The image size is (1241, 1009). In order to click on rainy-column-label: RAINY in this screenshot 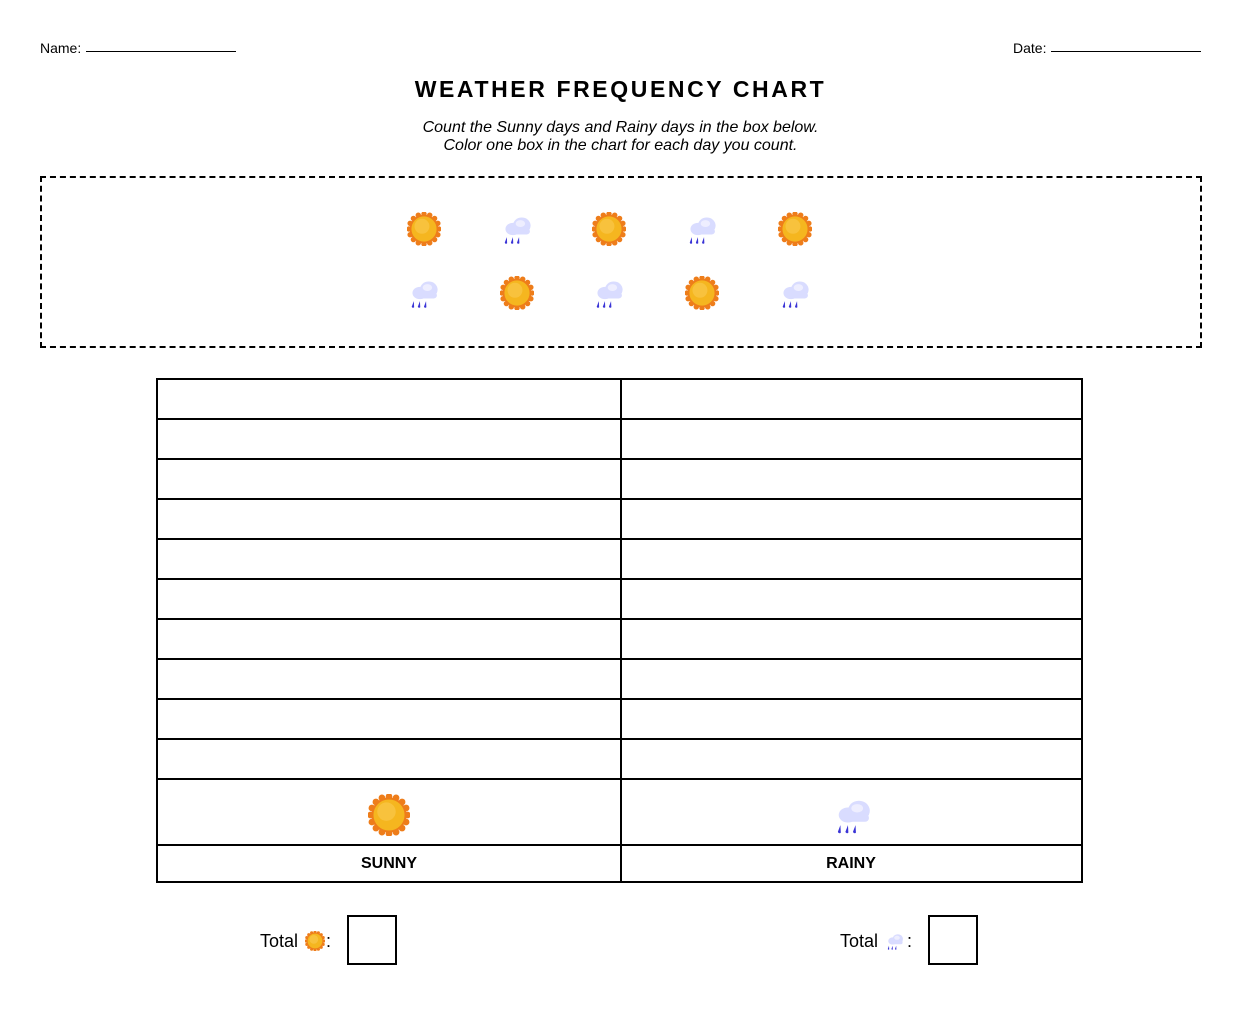, I will do `click(851, 863)`.